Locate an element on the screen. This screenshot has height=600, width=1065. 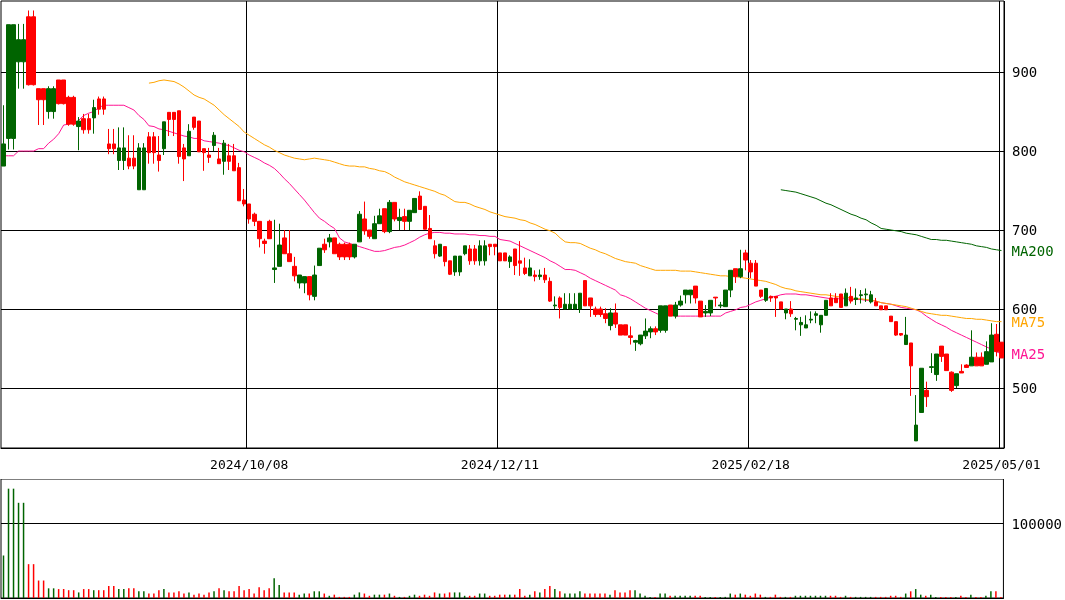
line-series is located at coordinates (891, 220).